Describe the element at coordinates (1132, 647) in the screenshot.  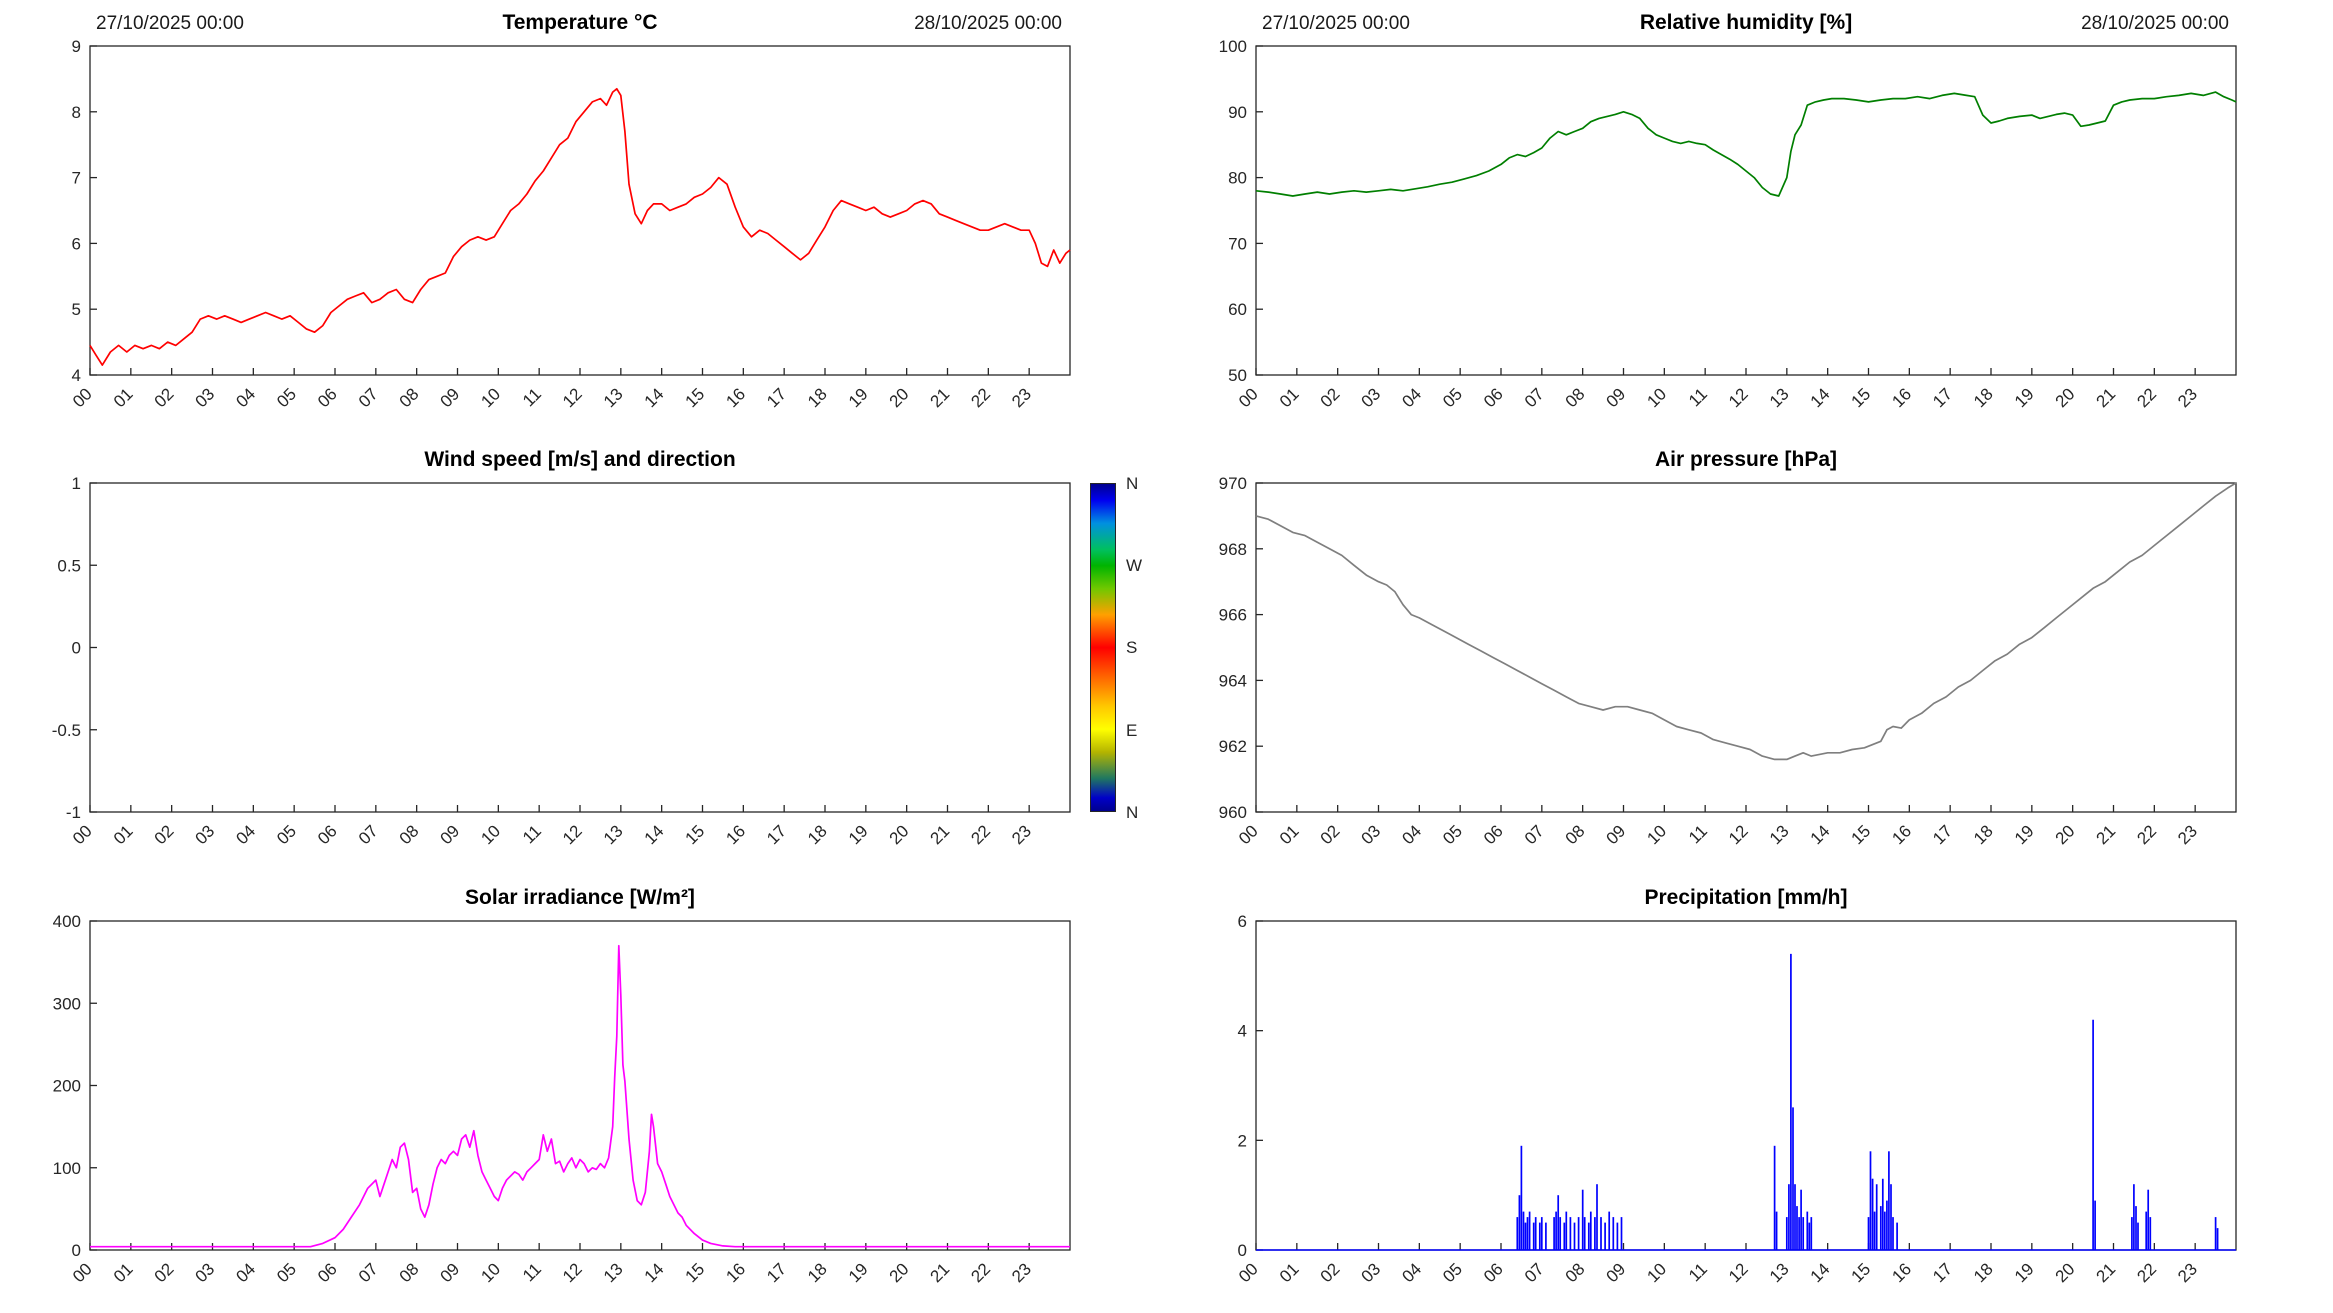
I see `colorbar-label-s: S` at that location.